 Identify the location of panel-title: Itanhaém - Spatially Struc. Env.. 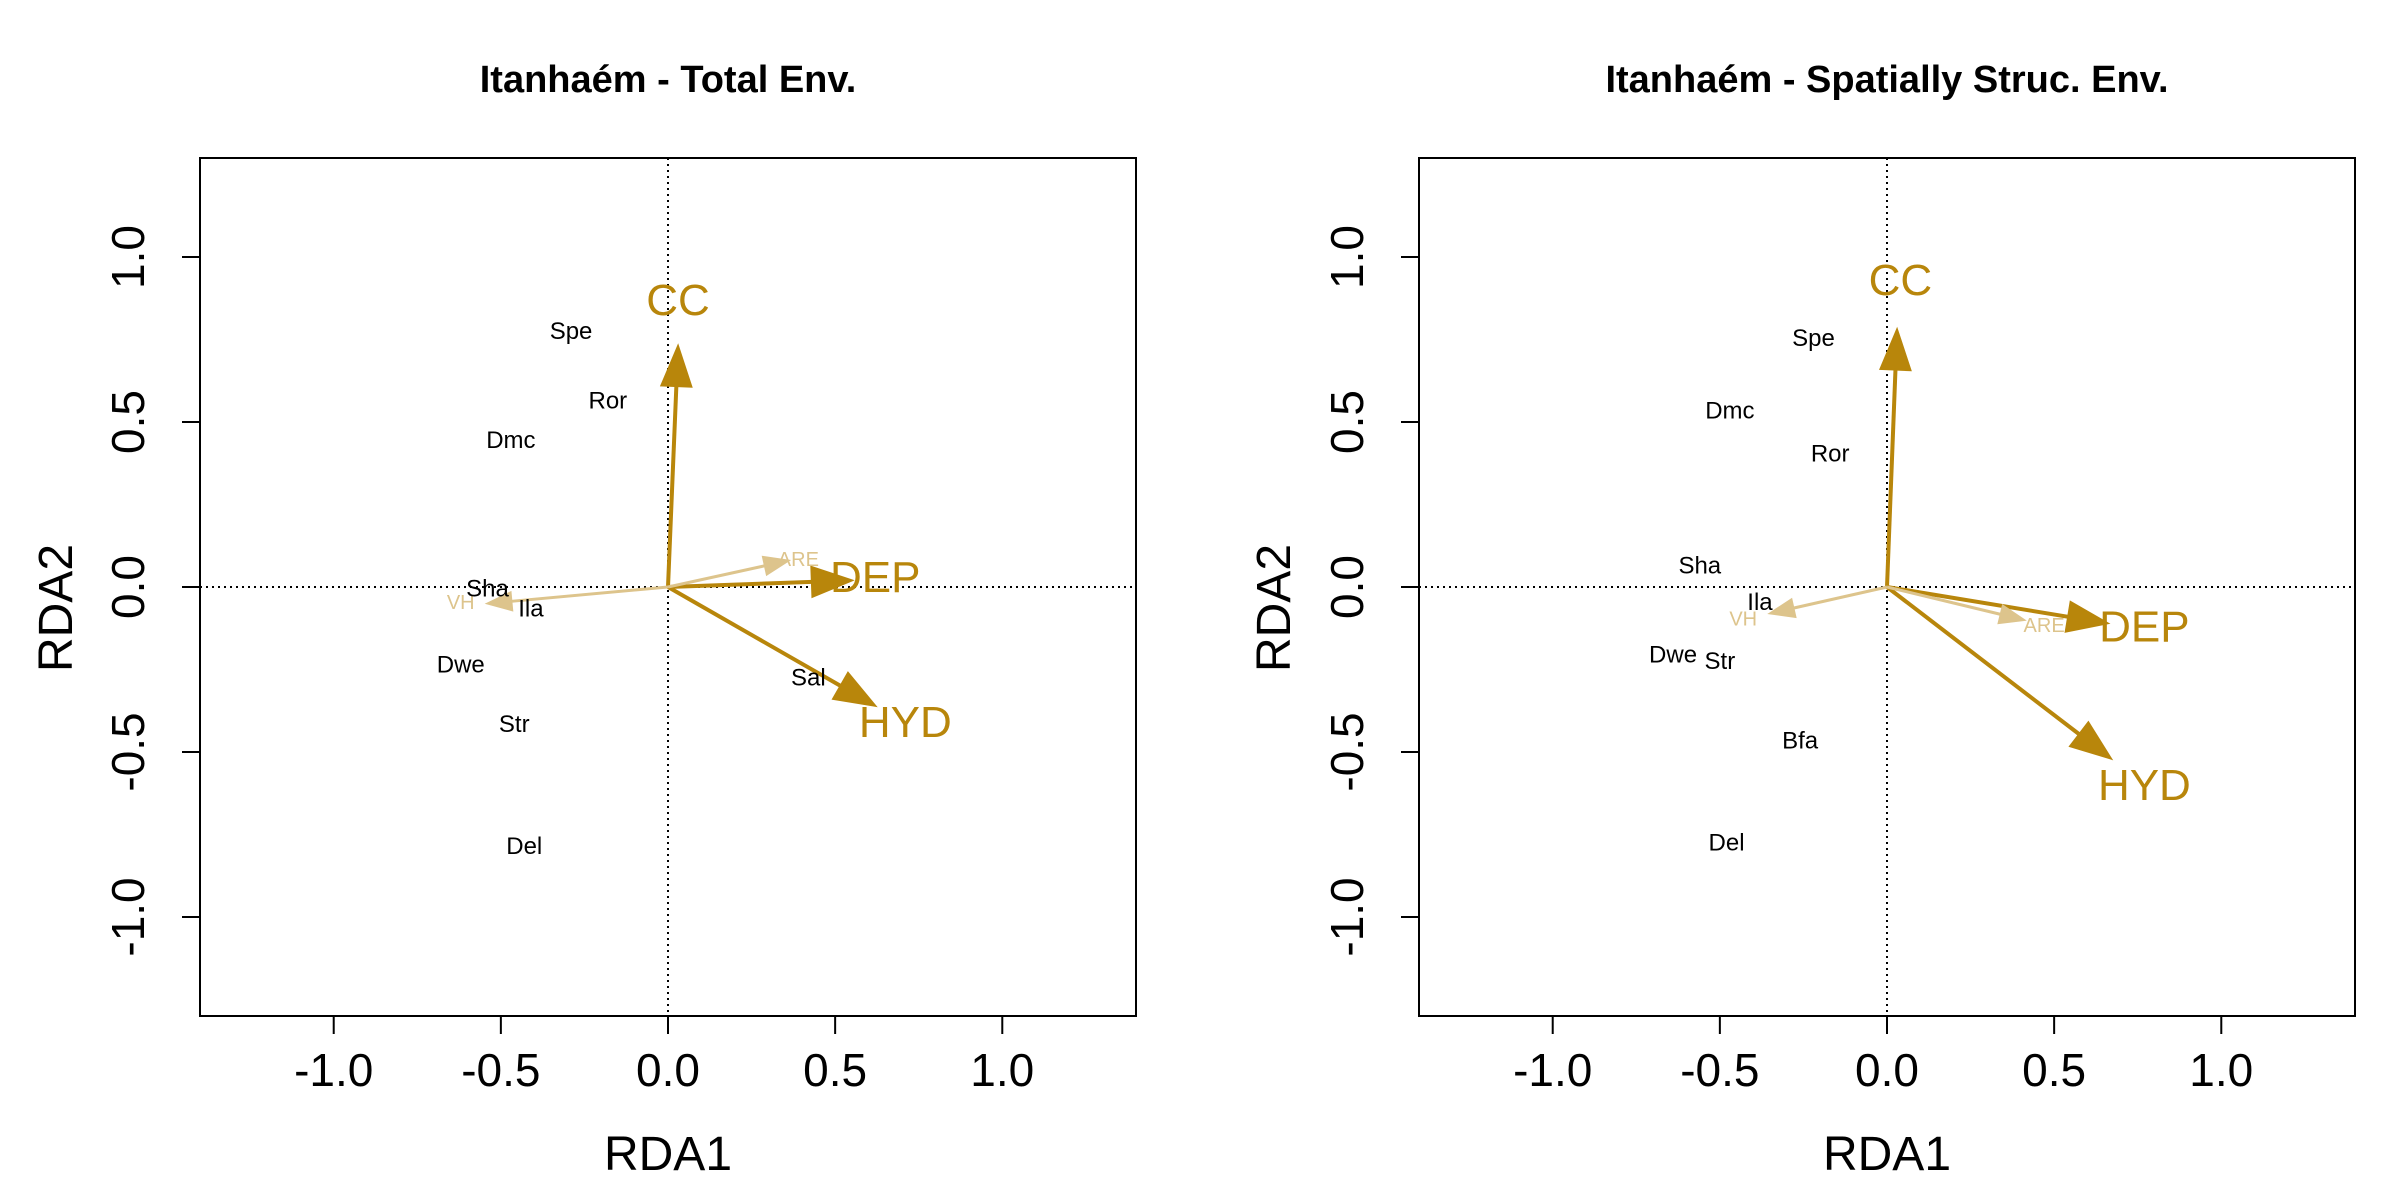
(1886, 80).